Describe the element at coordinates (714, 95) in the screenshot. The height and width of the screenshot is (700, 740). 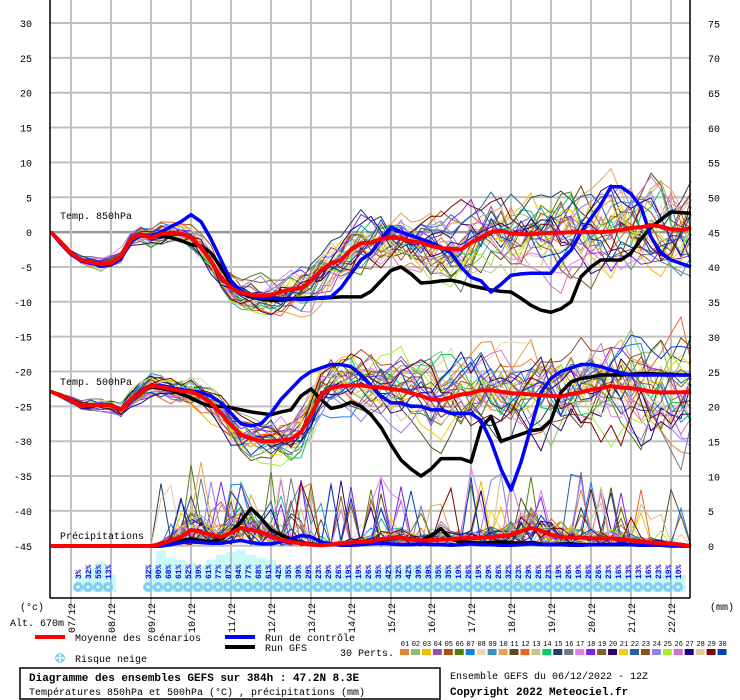
I see `right-tick-label: 65` at that location.